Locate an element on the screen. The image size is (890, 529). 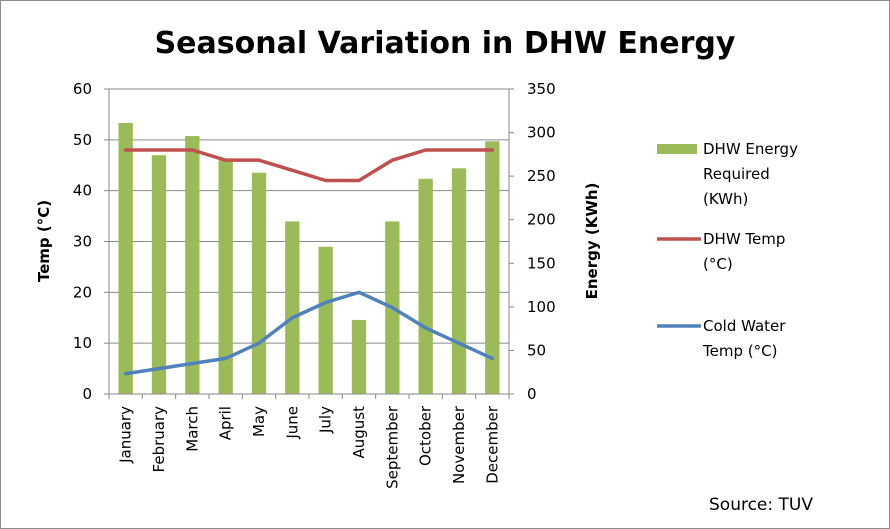
bar-january is located at coordinates (125, 258).